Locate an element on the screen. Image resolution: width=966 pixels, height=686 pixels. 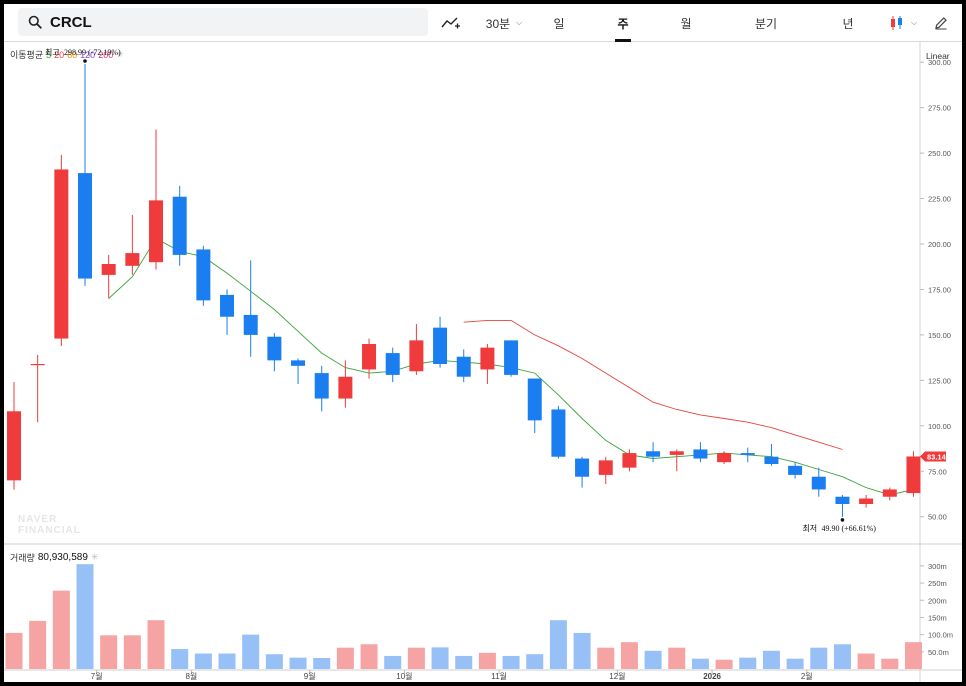
volume-axis: 50.0m 100.0m 150m 200m 250m 300m is located at coordinates (936, 609).